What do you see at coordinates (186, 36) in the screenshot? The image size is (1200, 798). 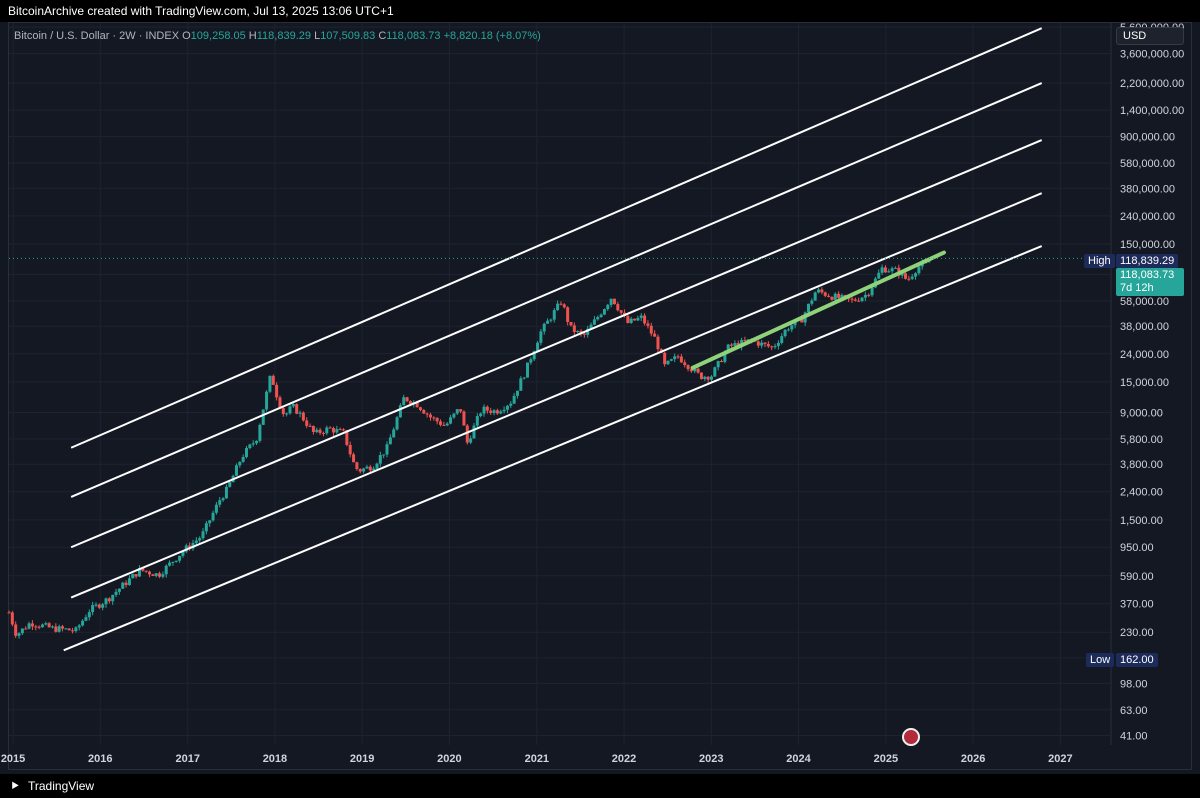 I see `legend-open-label: O` at bounding box center [186, 36].